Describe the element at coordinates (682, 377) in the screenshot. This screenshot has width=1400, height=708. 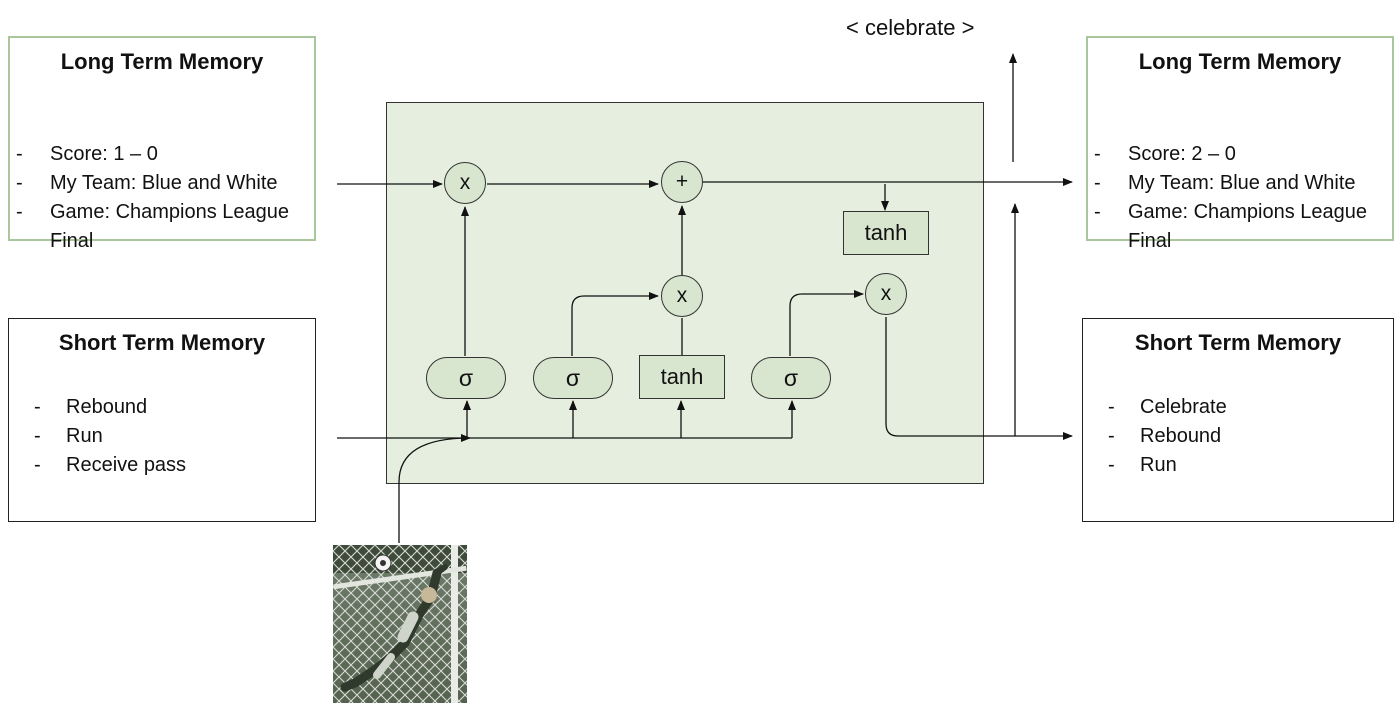
I see `candidate-tanh-node: tanh` at that location.